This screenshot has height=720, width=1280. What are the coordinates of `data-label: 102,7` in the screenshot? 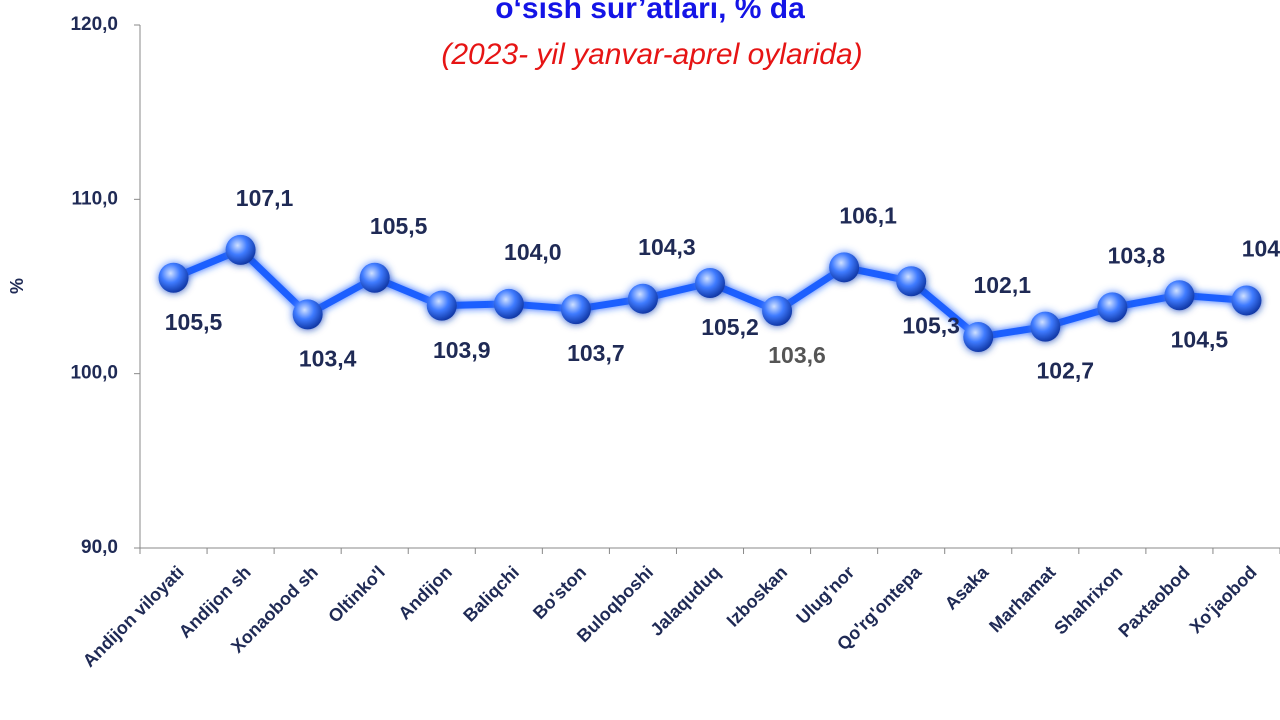 It's located at (1066, 371).